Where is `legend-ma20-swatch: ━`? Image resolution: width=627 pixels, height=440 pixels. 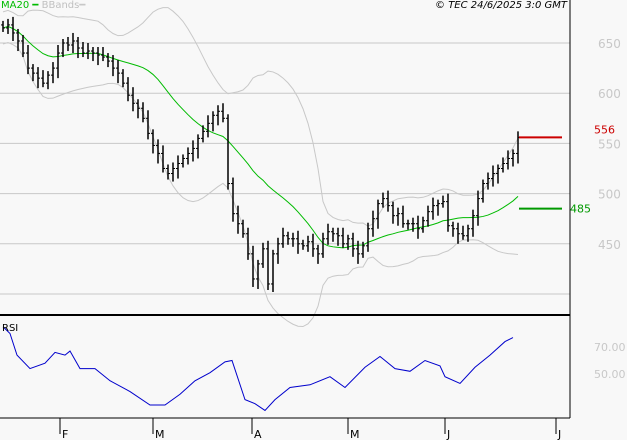
legend-ma20-swatch: ━ is located at coordinates (35, 5).